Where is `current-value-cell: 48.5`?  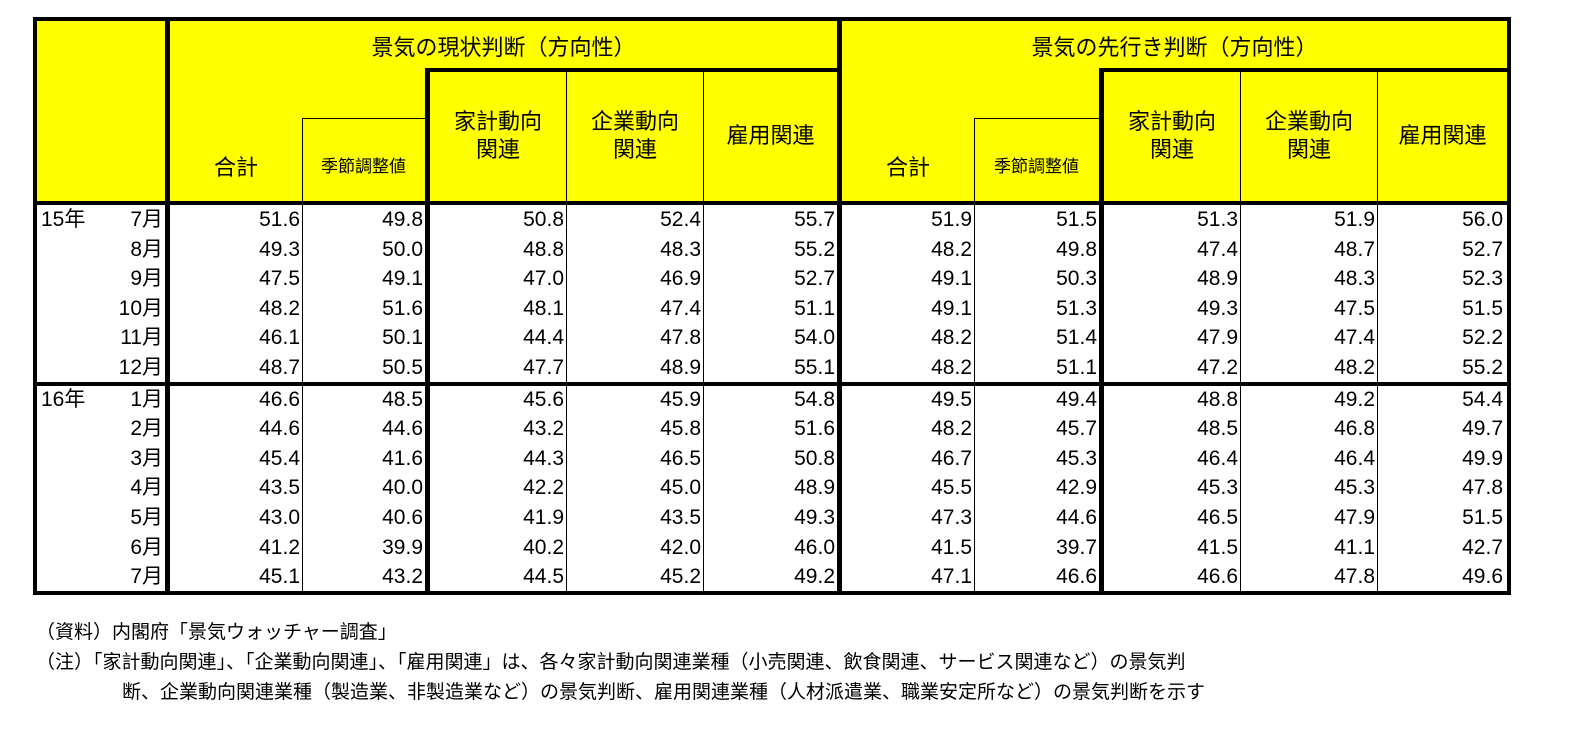
current-value-cell: 48.5 is located at coordinates (402, 399).